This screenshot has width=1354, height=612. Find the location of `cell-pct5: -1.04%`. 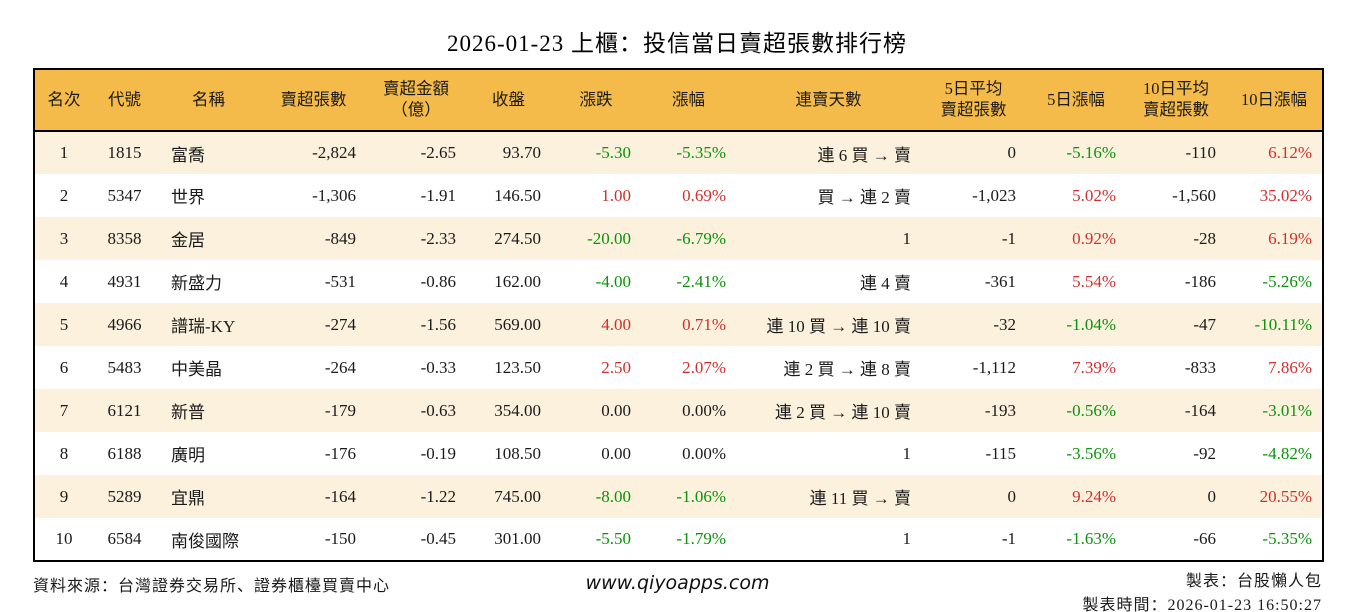

cell-pct5: -1.04% is located at coordinates (1091, 324).